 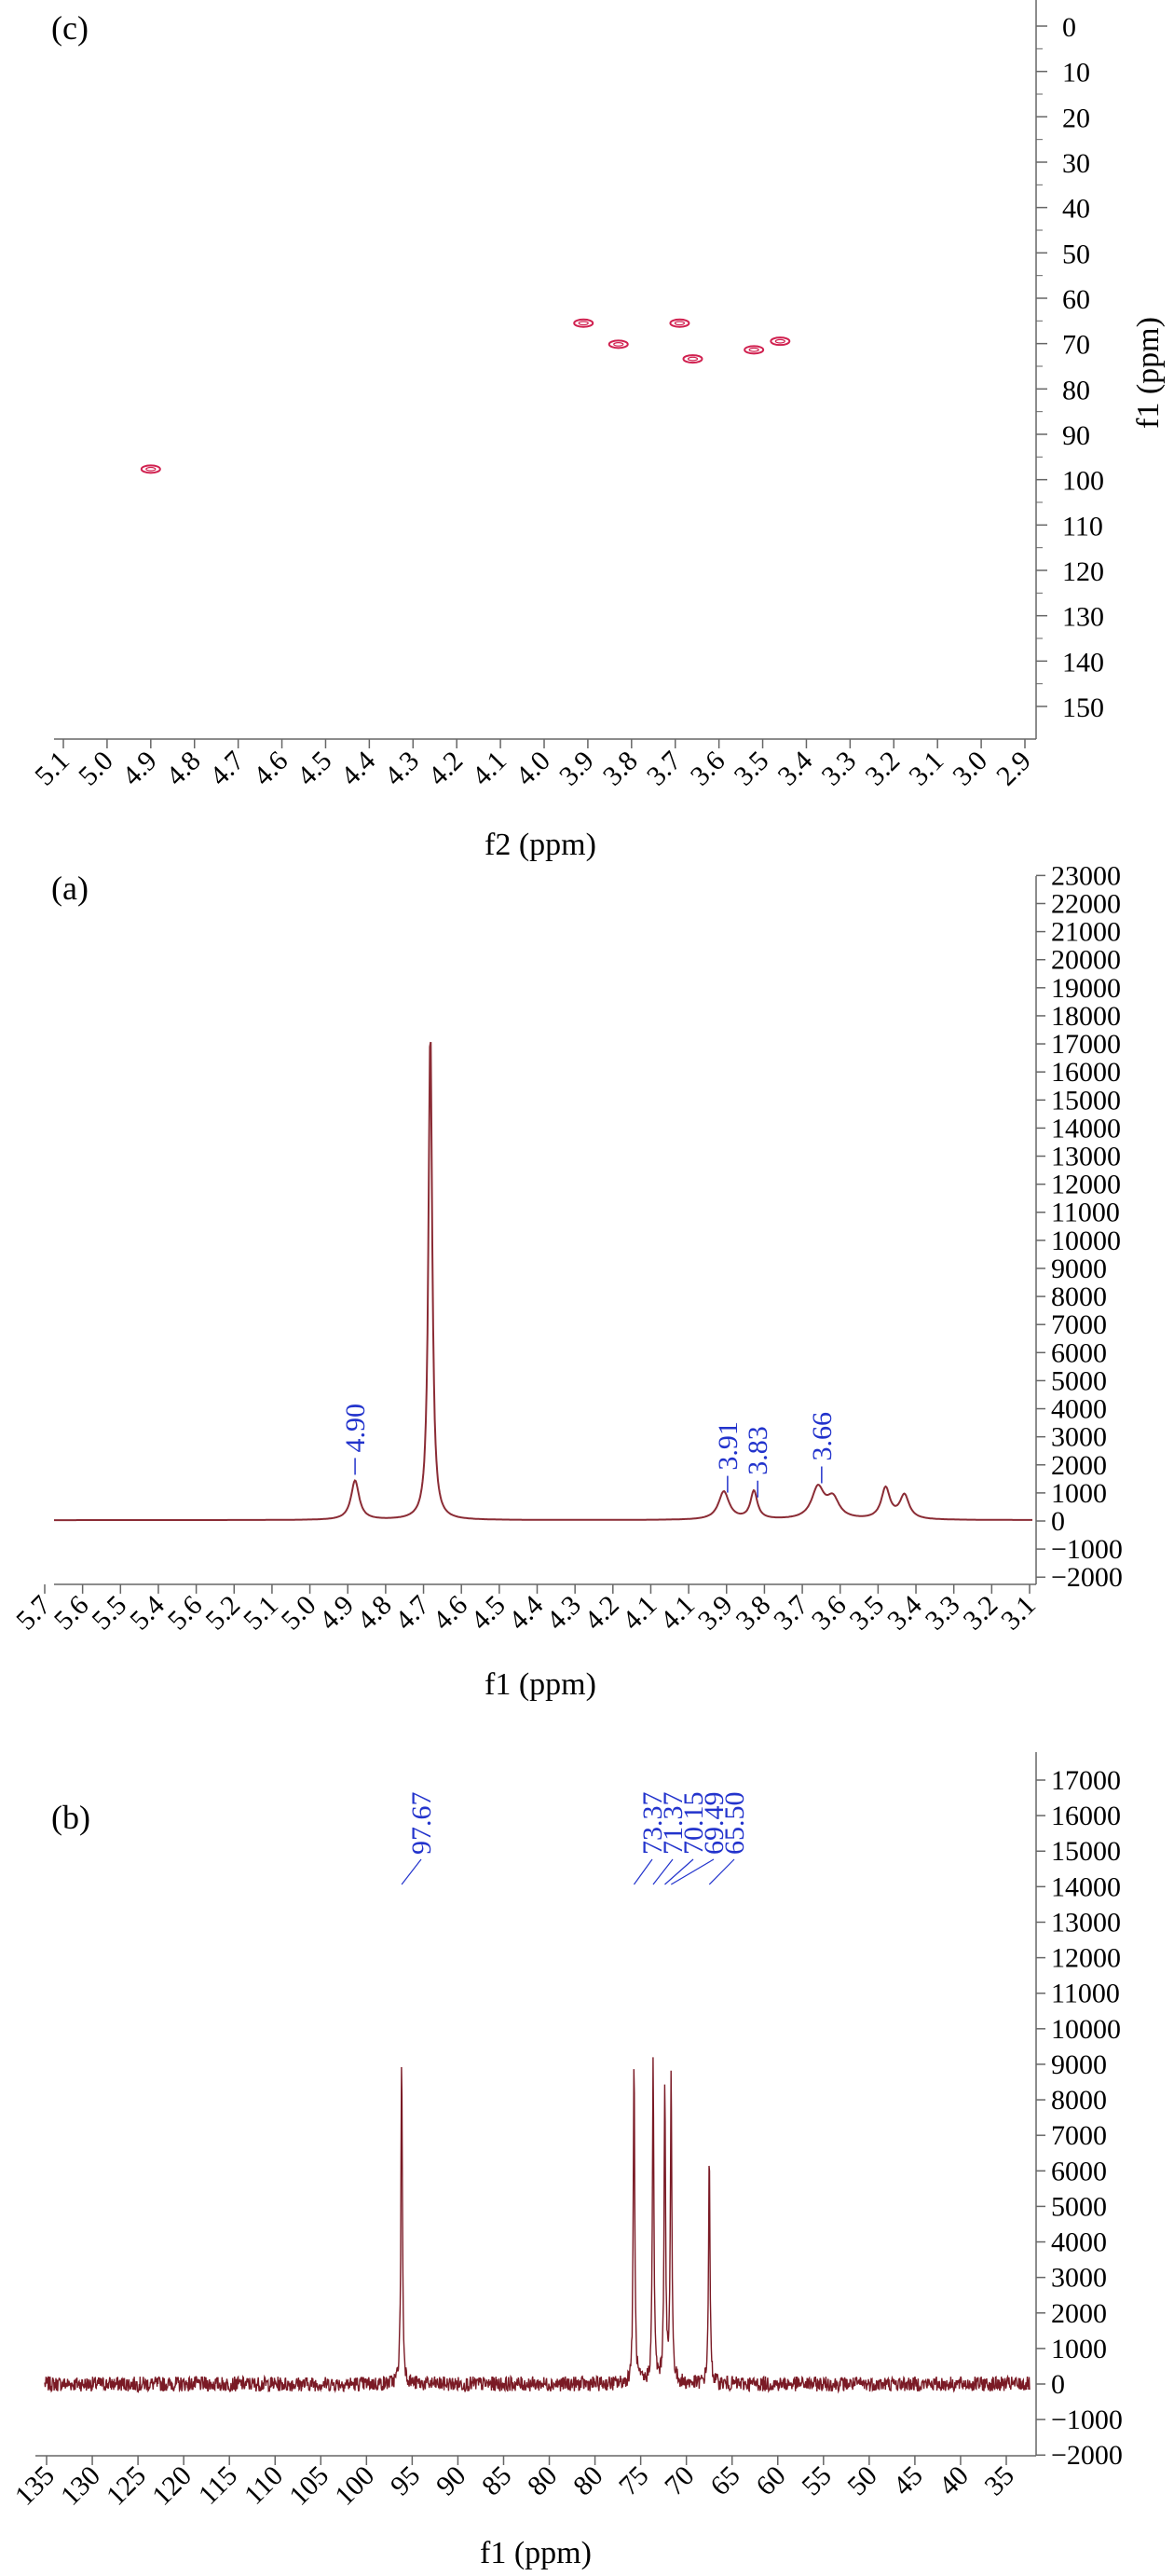 I want to click on panel-c-x-tick-label: 4.2, so click(x=445, y=769).